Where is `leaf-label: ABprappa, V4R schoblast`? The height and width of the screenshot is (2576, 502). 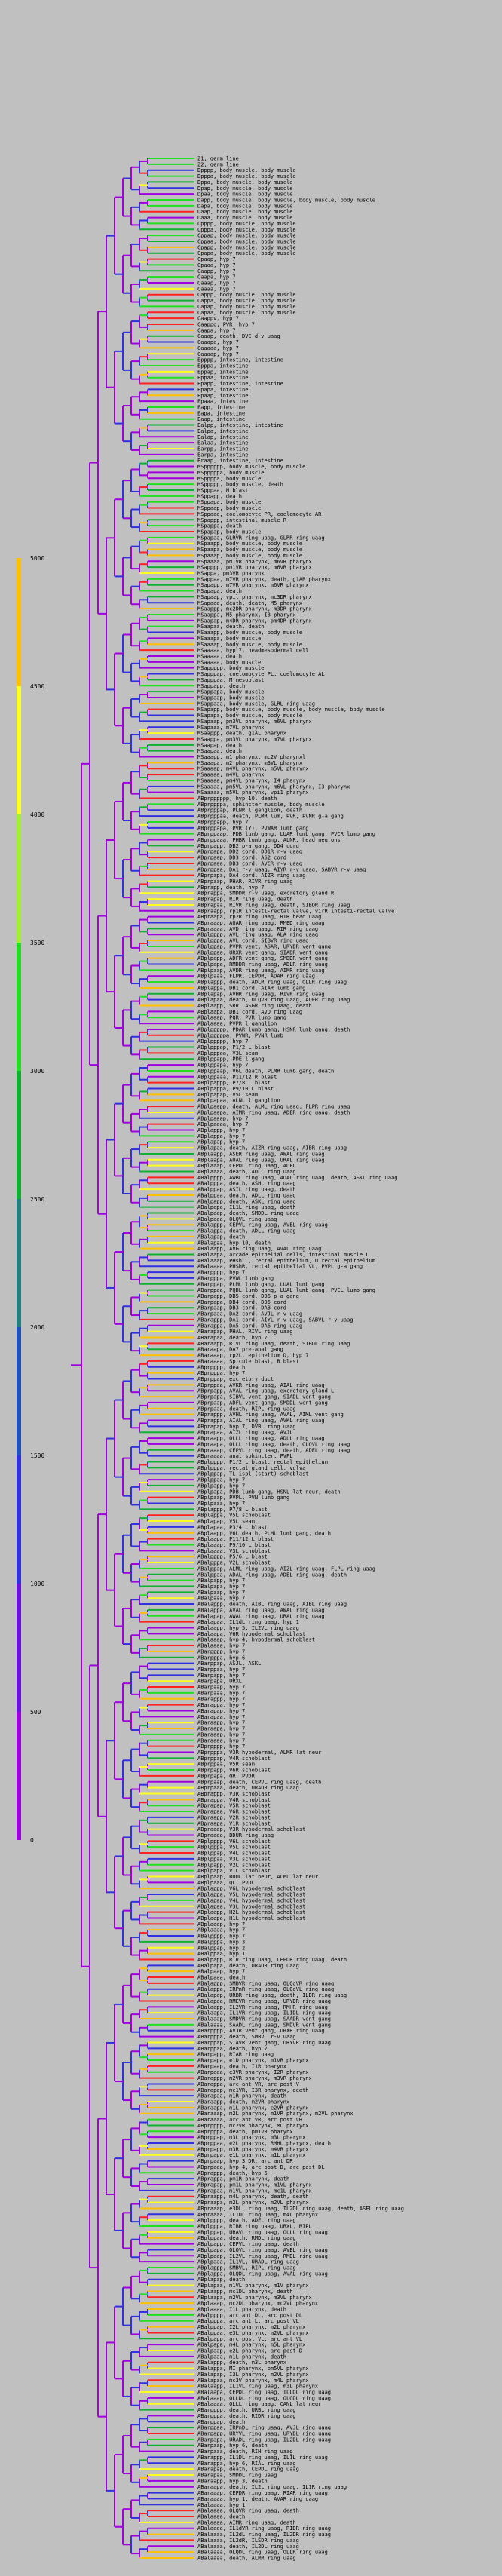
leaf-label: ABprappa, V4R schoblast is located at coordinates (234, 1800).